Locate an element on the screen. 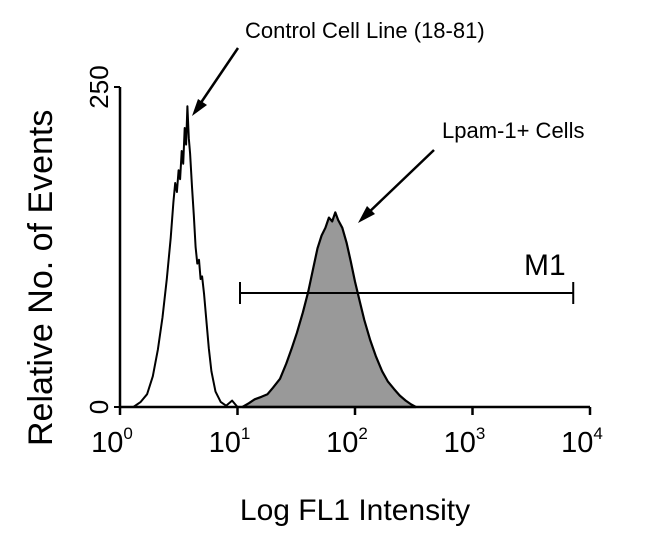 Image resolution: width=650 pixels, height=545 pixels. y-tick-label: 0 is located at coordinates (99, 407).